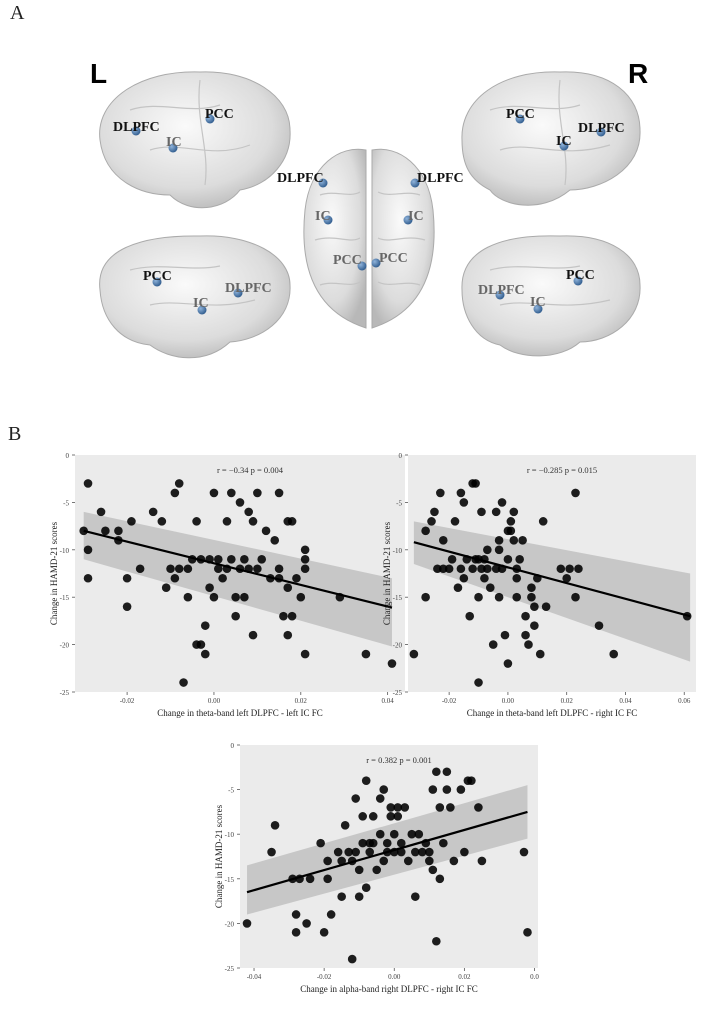 The image size is (701, 1032). I want to click on label-dlpfc-top-l: DLPFC, so click(300, 178).